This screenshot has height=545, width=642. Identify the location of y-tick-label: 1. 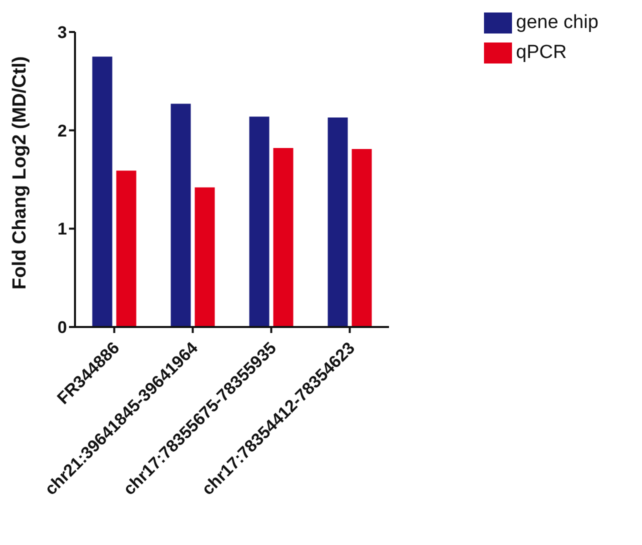
(62, 229).